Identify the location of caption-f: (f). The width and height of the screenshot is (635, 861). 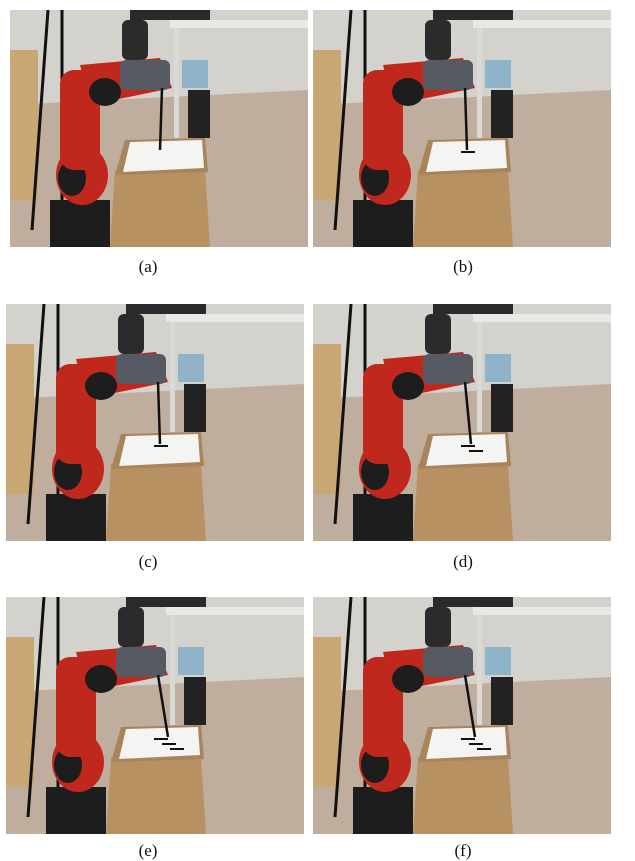
(463, 850).